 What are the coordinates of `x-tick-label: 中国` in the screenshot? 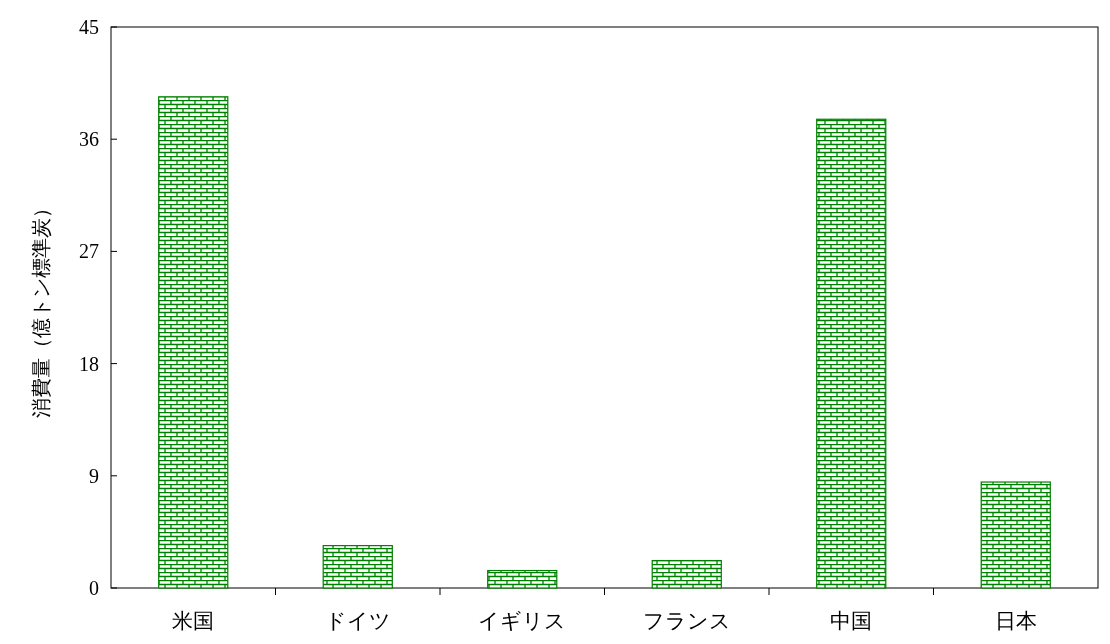 It's located at (851, 621).